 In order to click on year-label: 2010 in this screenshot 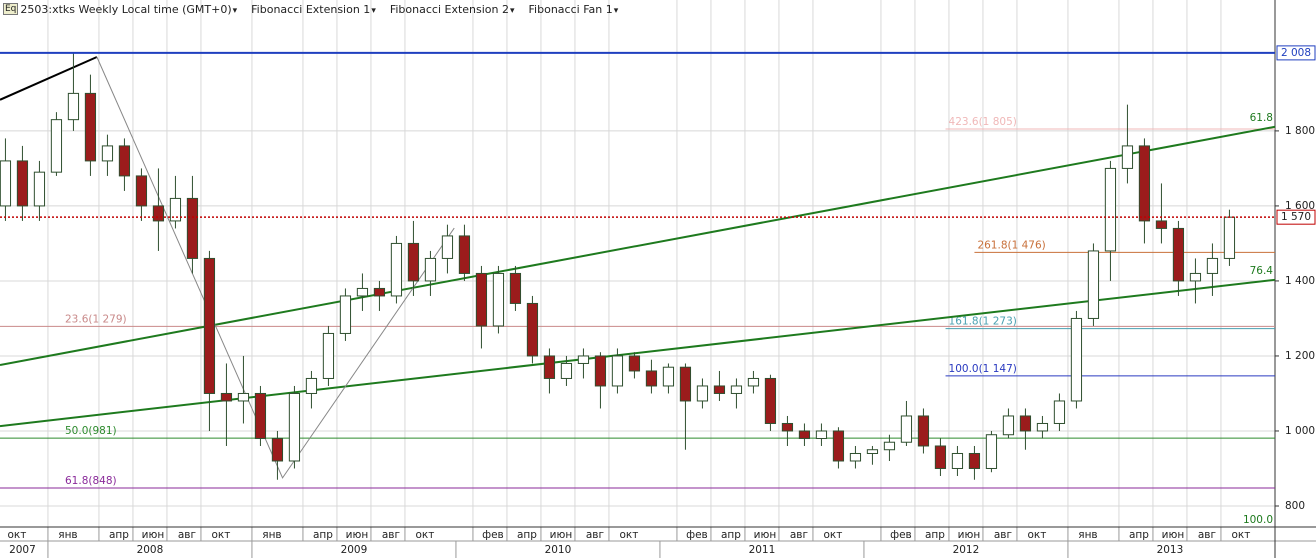, I will do `click(558, 550)`.